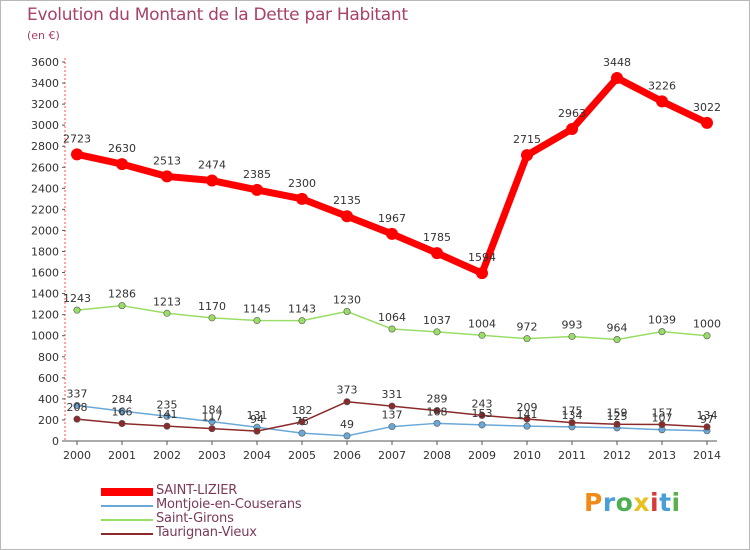 Image resolution: width=750 pixels, height=550 pixels. I want to click on y-tick-label: 400, so click(48, 399).